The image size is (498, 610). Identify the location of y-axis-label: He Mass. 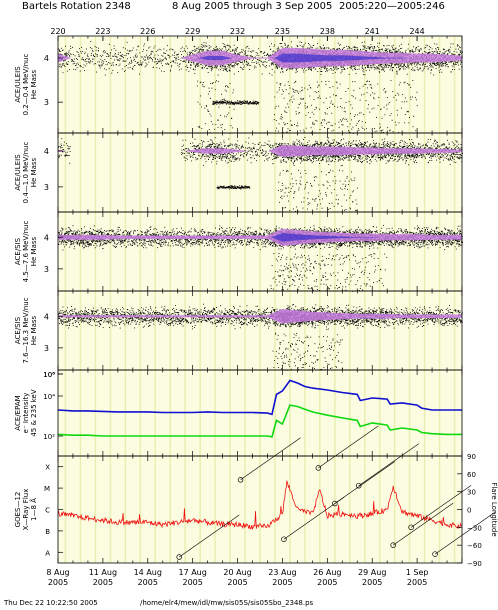
(34, 84).